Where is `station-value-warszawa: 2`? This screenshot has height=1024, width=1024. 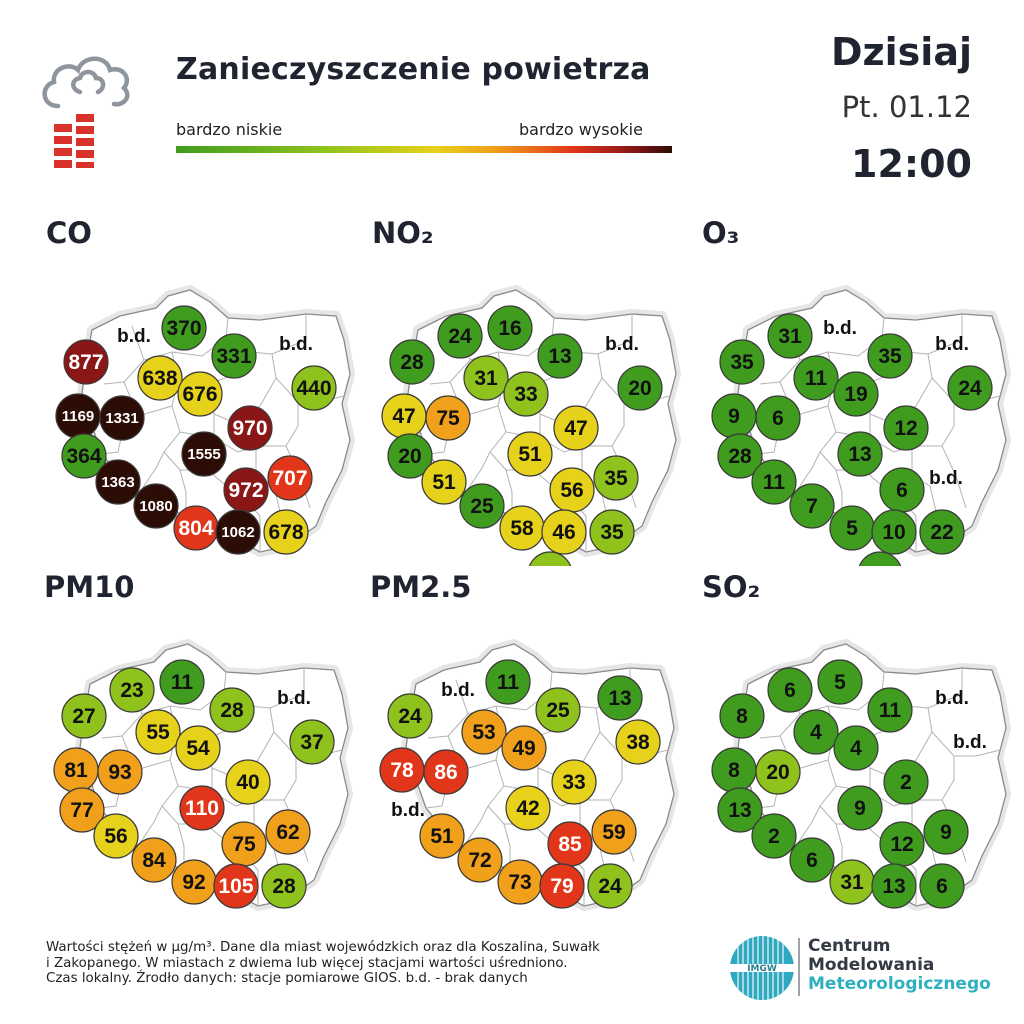
station-value-warszawa: 2 is located at coordinates (906, 782).